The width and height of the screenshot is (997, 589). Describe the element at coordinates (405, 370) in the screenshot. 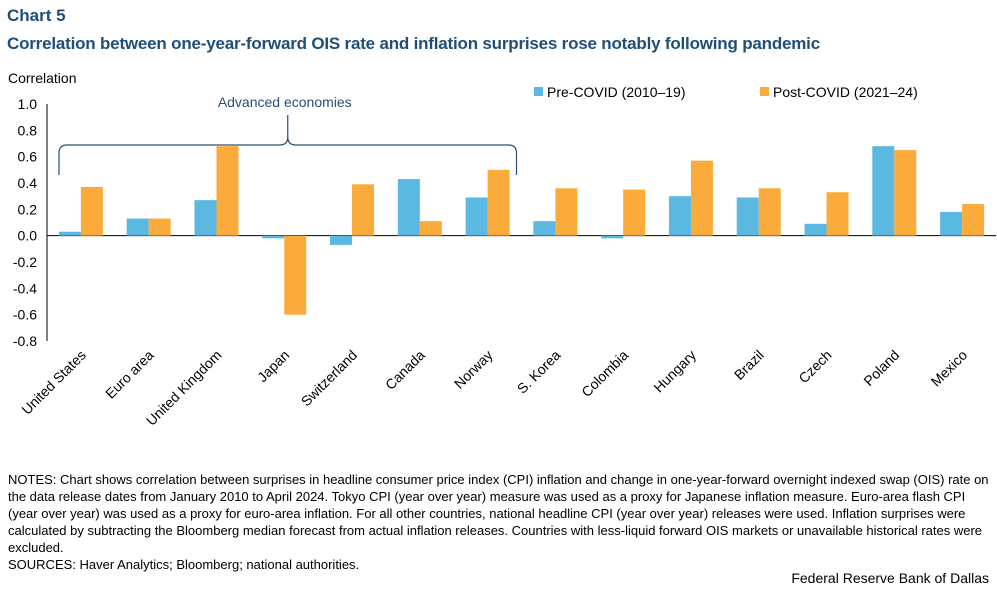

I see `x-tick-label: Canada` at that location.